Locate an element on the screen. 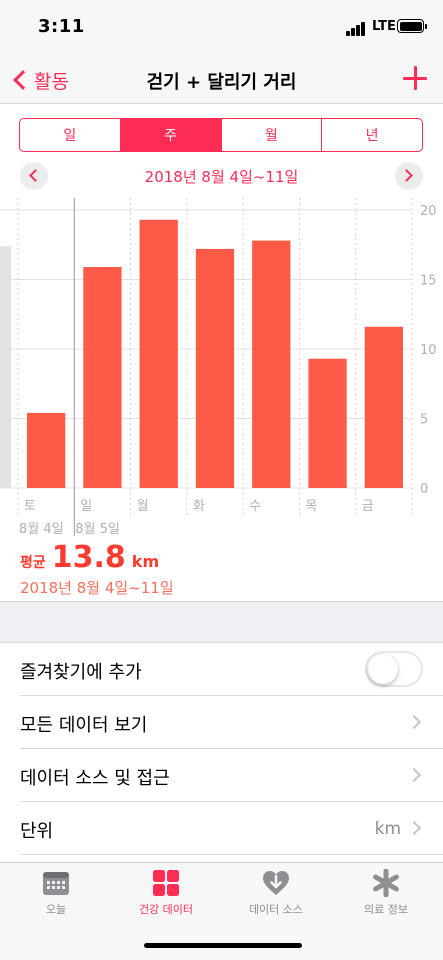 This screenshot has height=960, width=443. page-title: 걷기 + 달리기 거리 is located at coordinates (221, 82).